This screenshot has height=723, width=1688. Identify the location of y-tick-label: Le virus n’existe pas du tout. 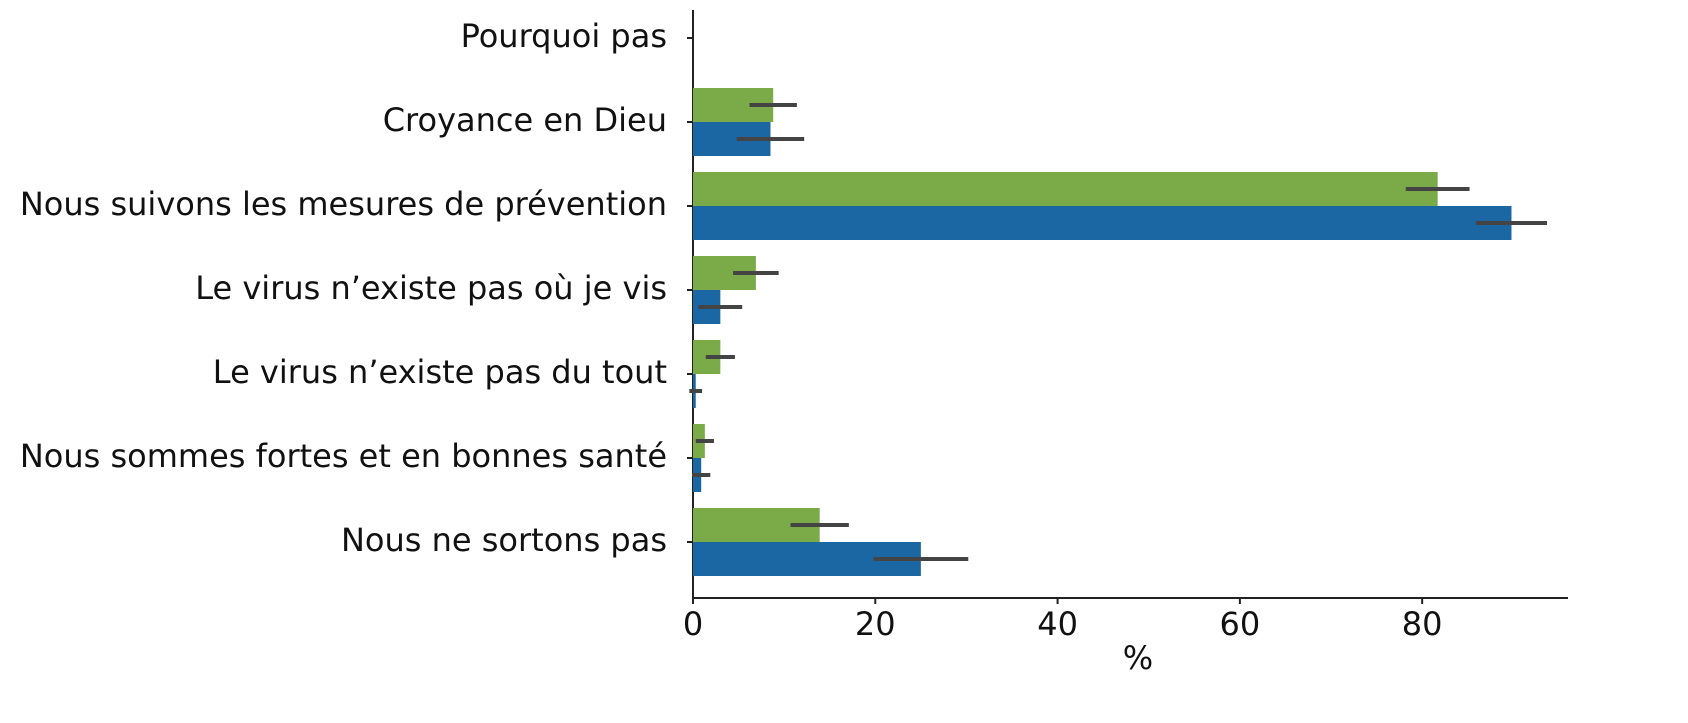
(440, 372).